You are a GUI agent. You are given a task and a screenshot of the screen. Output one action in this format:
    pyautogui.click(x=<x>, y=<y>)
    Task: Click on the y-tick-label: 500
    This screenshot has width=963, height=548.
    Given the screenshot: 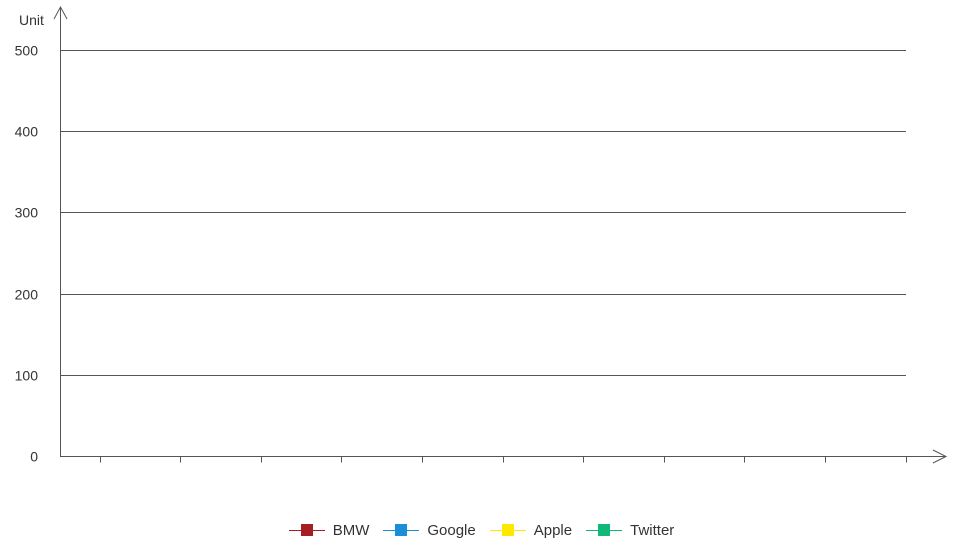 What is the action you would take?
    pyautogui.click(x=27, y=51)
    